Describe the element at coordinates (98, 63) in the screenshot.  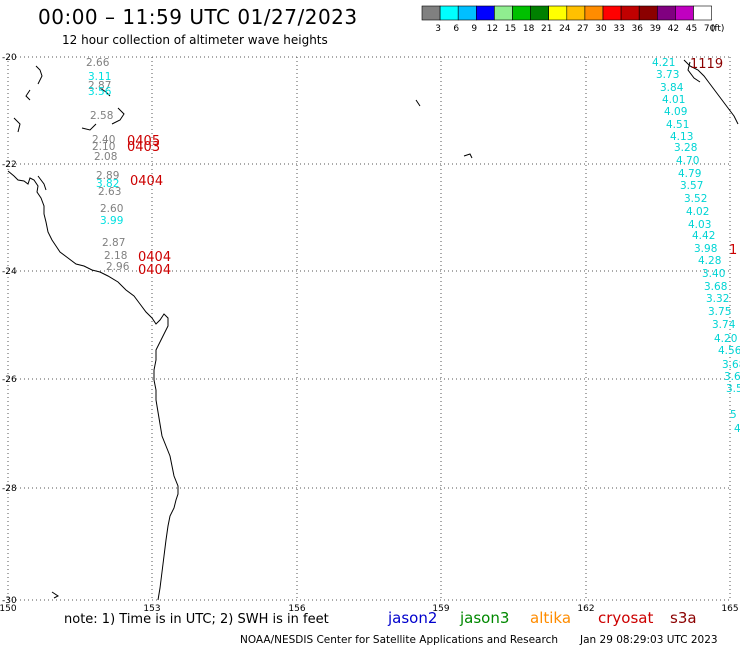
I see `west-track-reading: 2.66` at that location.